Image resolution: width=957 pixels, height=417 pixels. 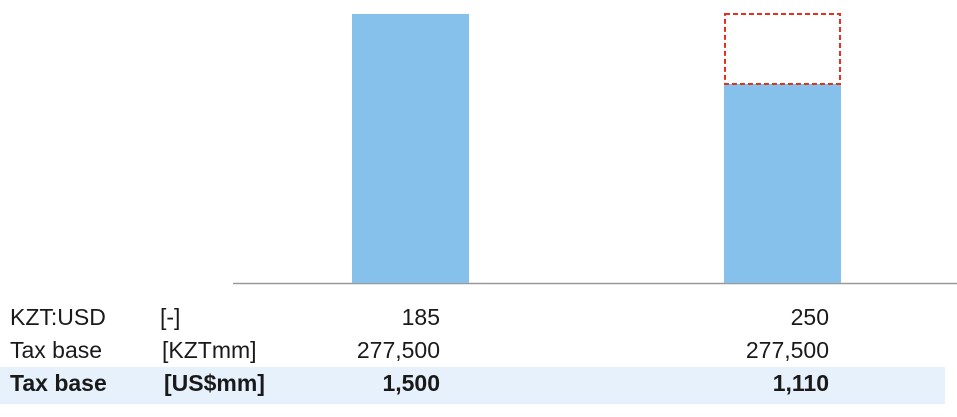 What do you see at coordinates (421, 317) in the screenshot?
I see `row-value: 185` at bounding box center [421, 317].